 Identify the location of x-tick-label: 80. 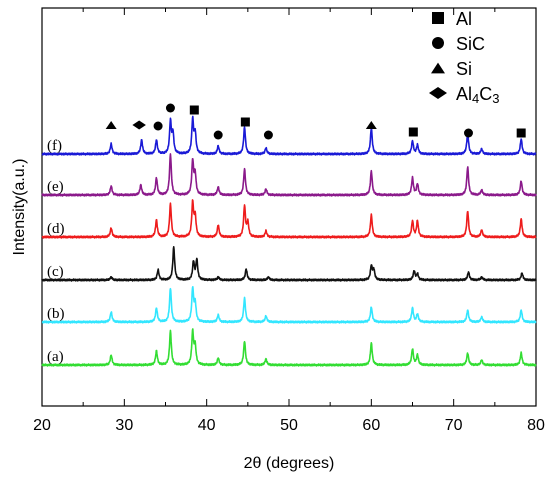
(536, 425).